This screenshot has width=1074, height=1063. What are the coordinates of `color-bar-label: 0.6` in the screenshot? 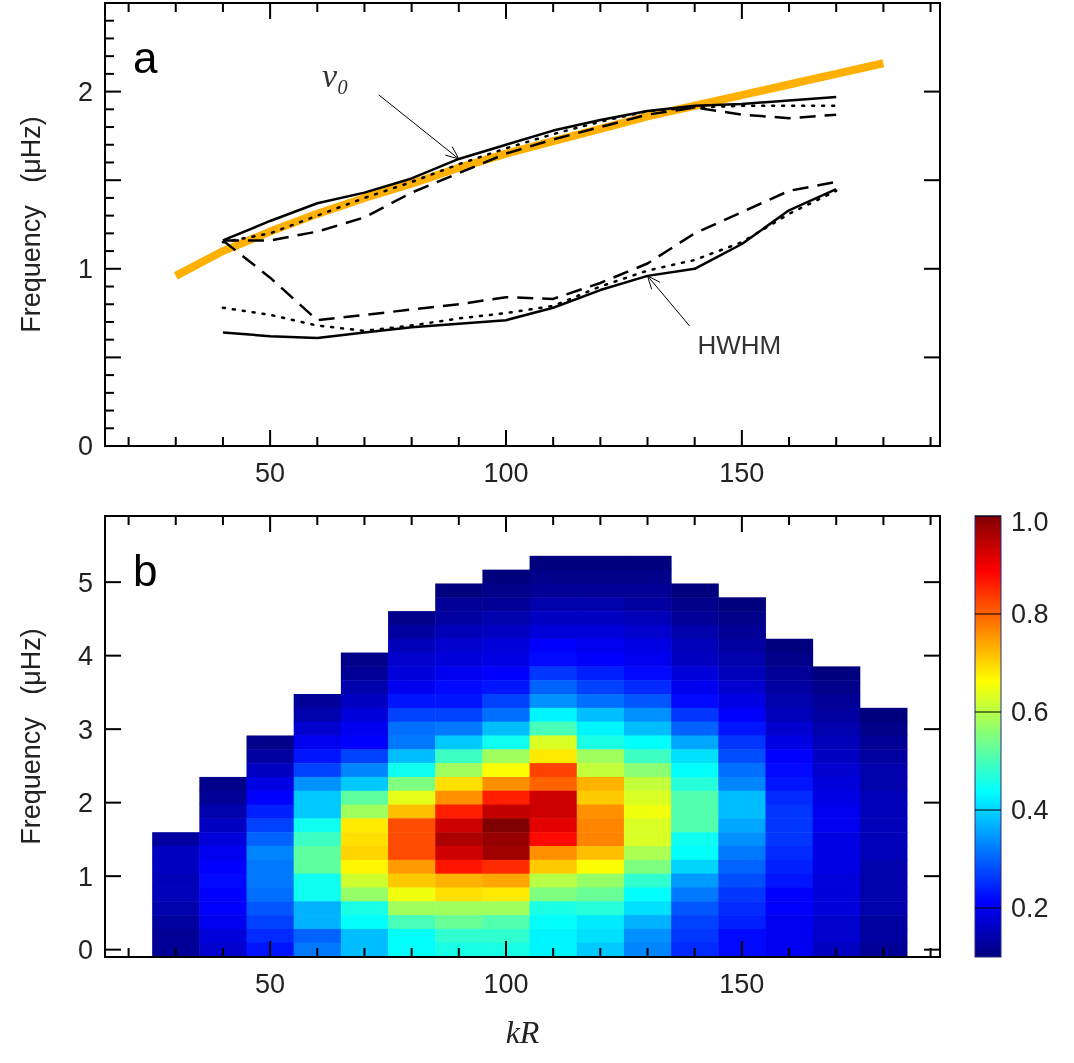 It's located at (1030, 712).